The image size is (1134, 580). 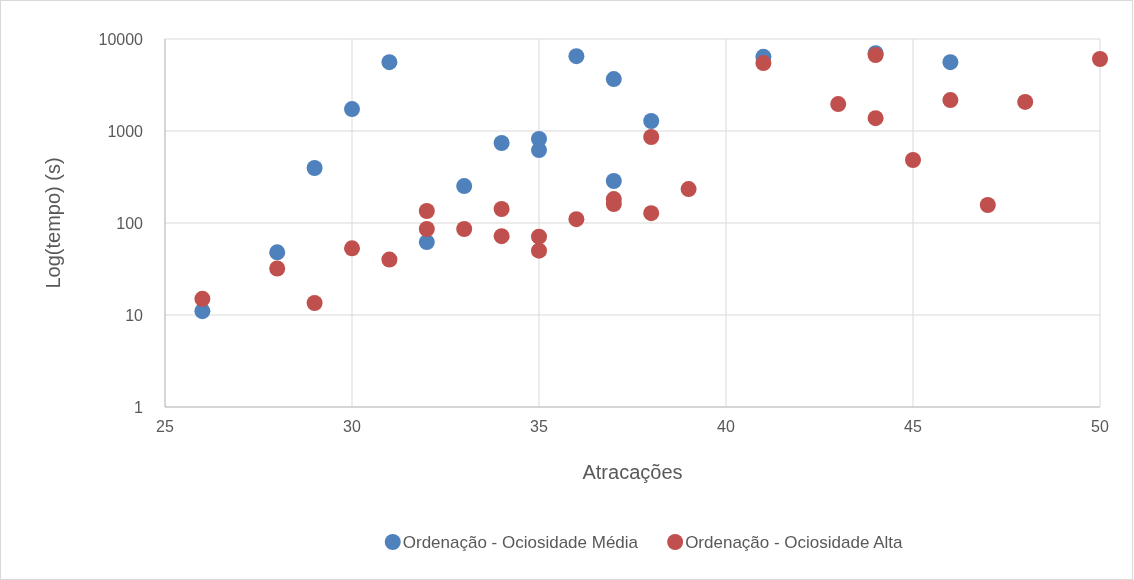 What do you see at coordinates (632, 472) in the screenshot?
I see `x-axis-title: Atracações` at bounding box center [632, 472].